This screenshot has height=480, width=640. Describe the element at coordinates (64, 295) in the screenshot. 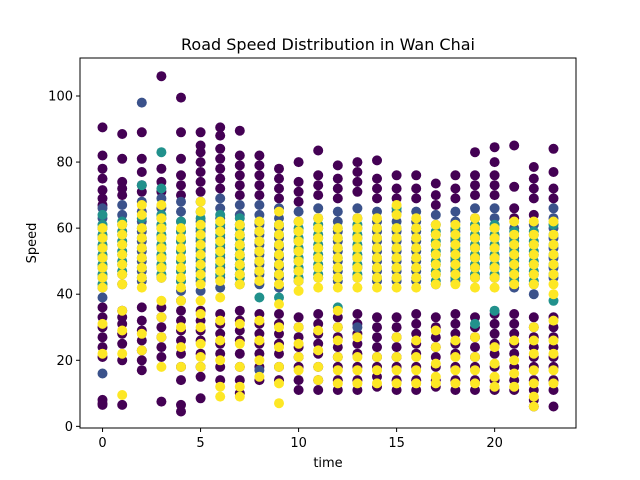

I see `y-tick-label: 40` at that location.